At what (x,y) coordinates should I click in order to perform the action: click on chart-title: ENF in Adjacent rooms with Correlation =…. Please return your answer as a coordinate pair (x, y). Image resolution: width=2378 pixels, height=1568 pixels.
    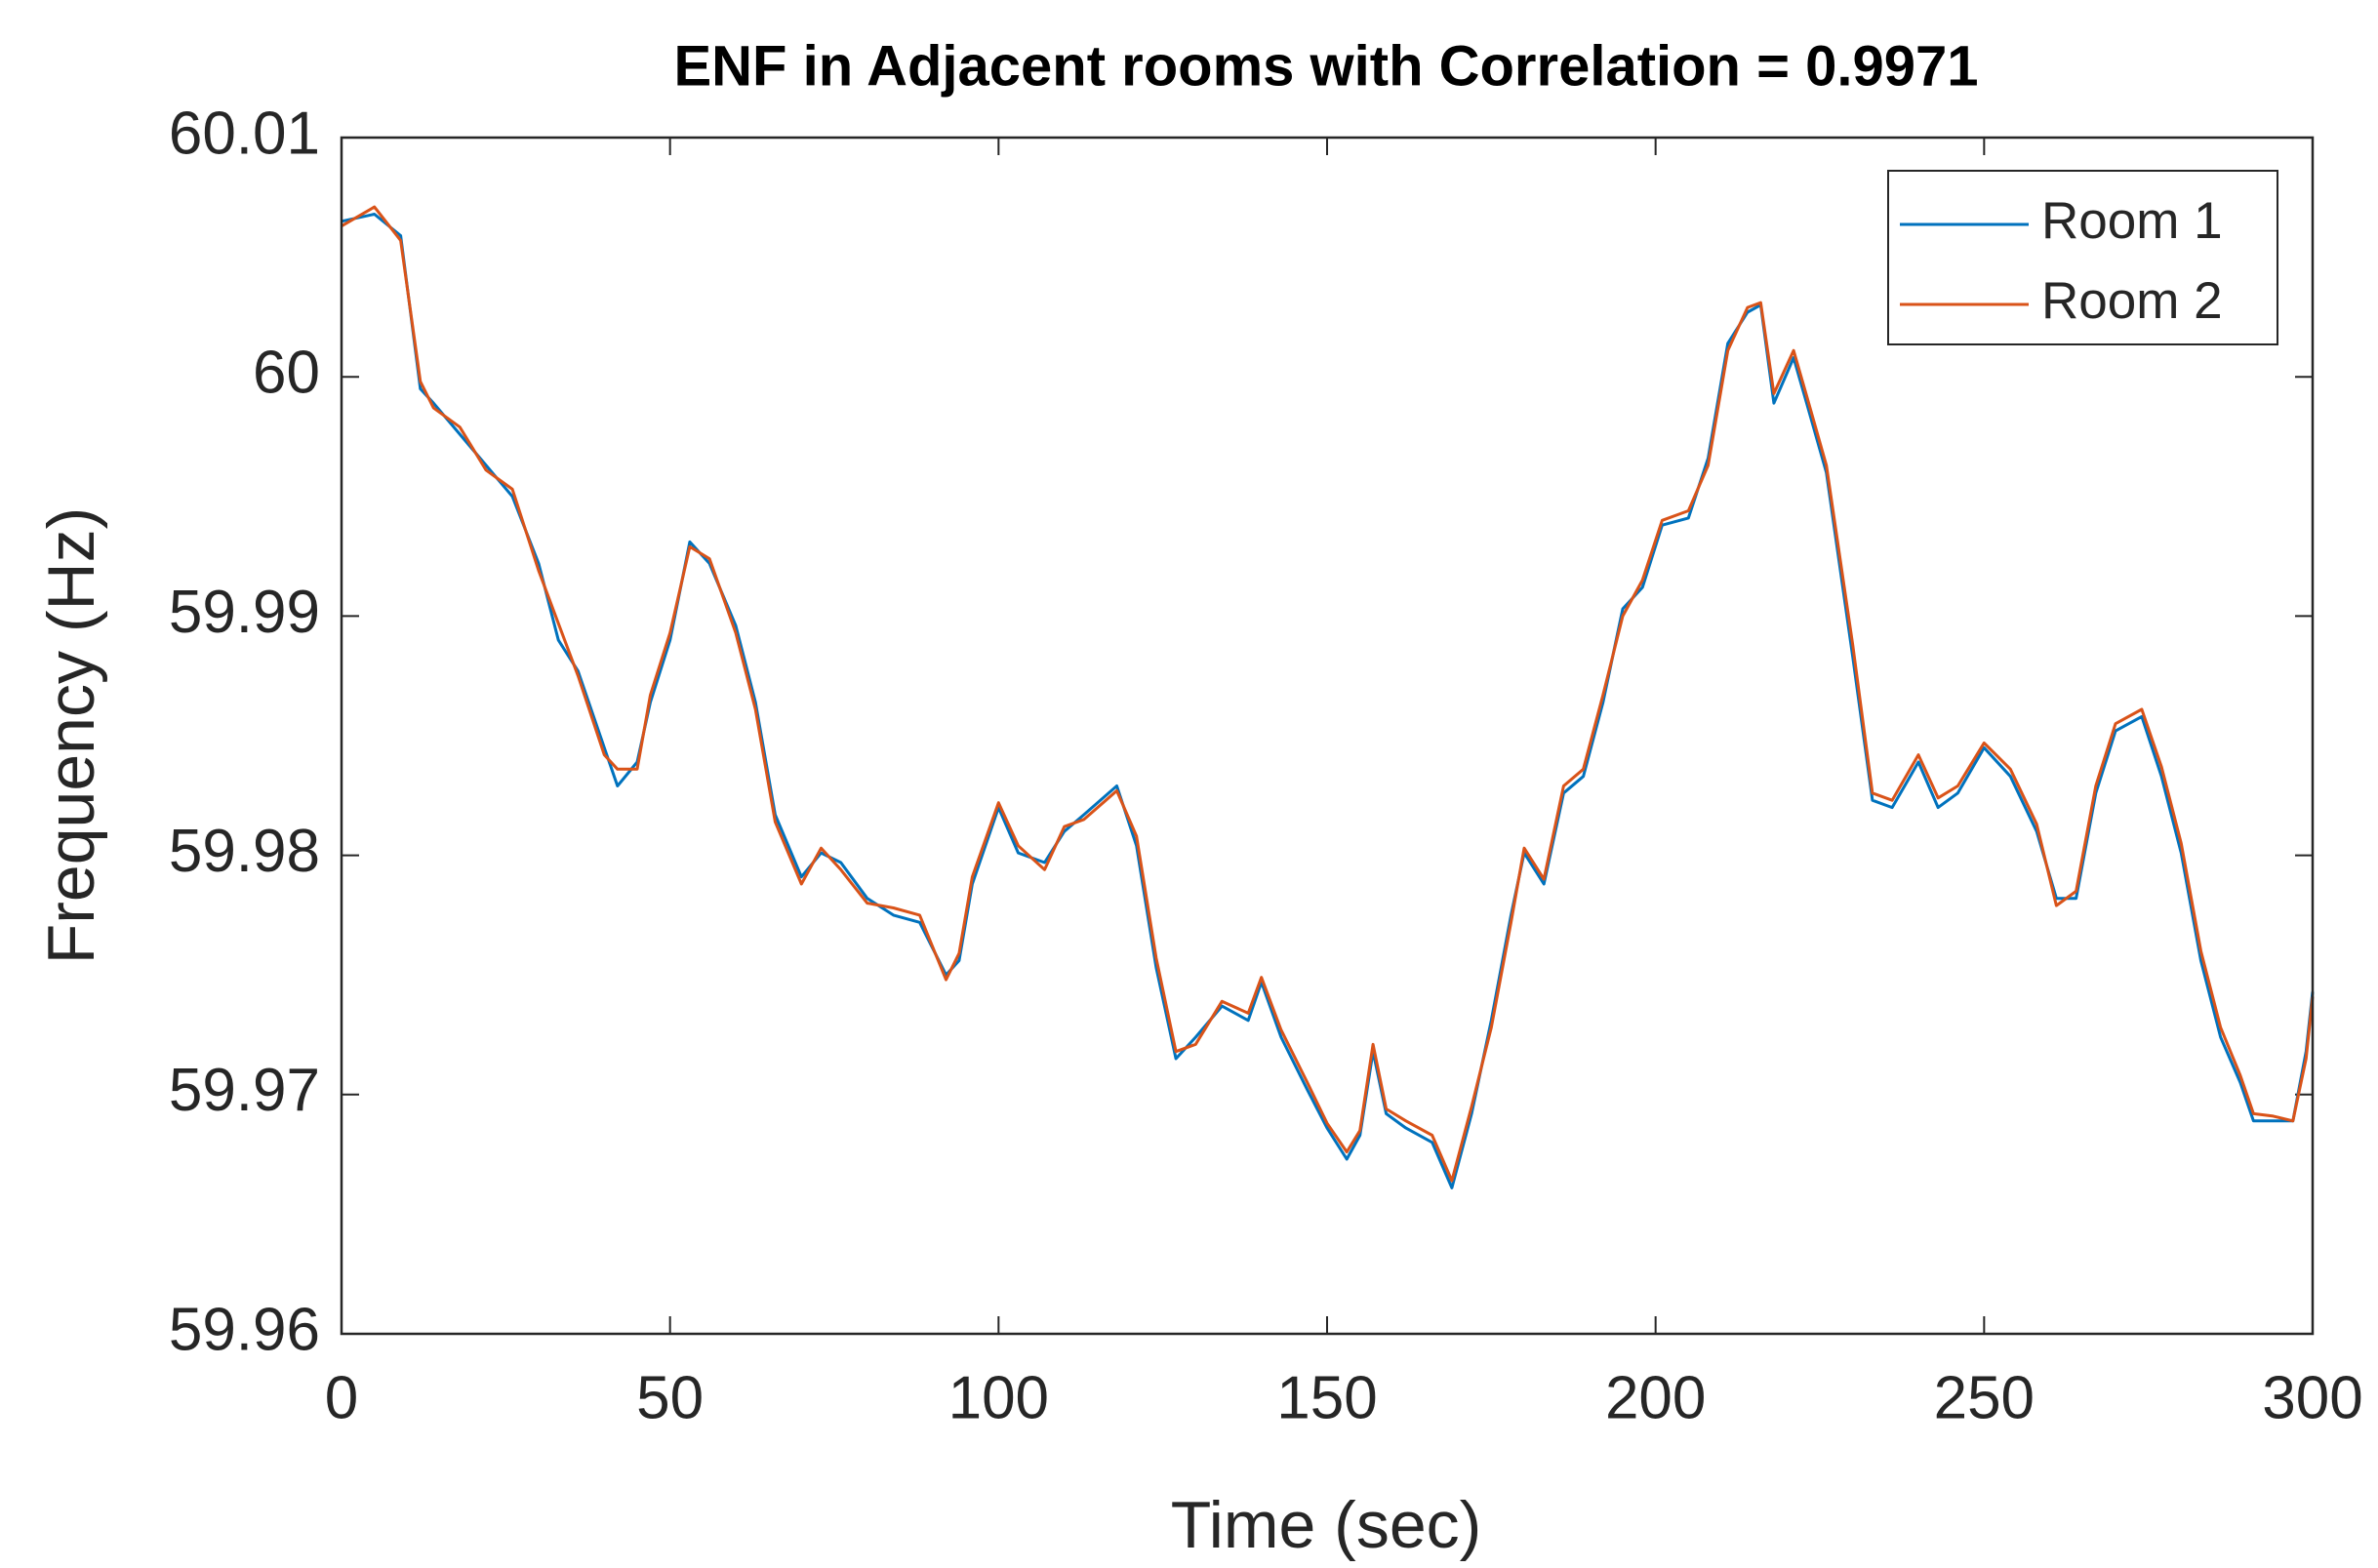
    Looking at the image, I should click on (1325, 66).